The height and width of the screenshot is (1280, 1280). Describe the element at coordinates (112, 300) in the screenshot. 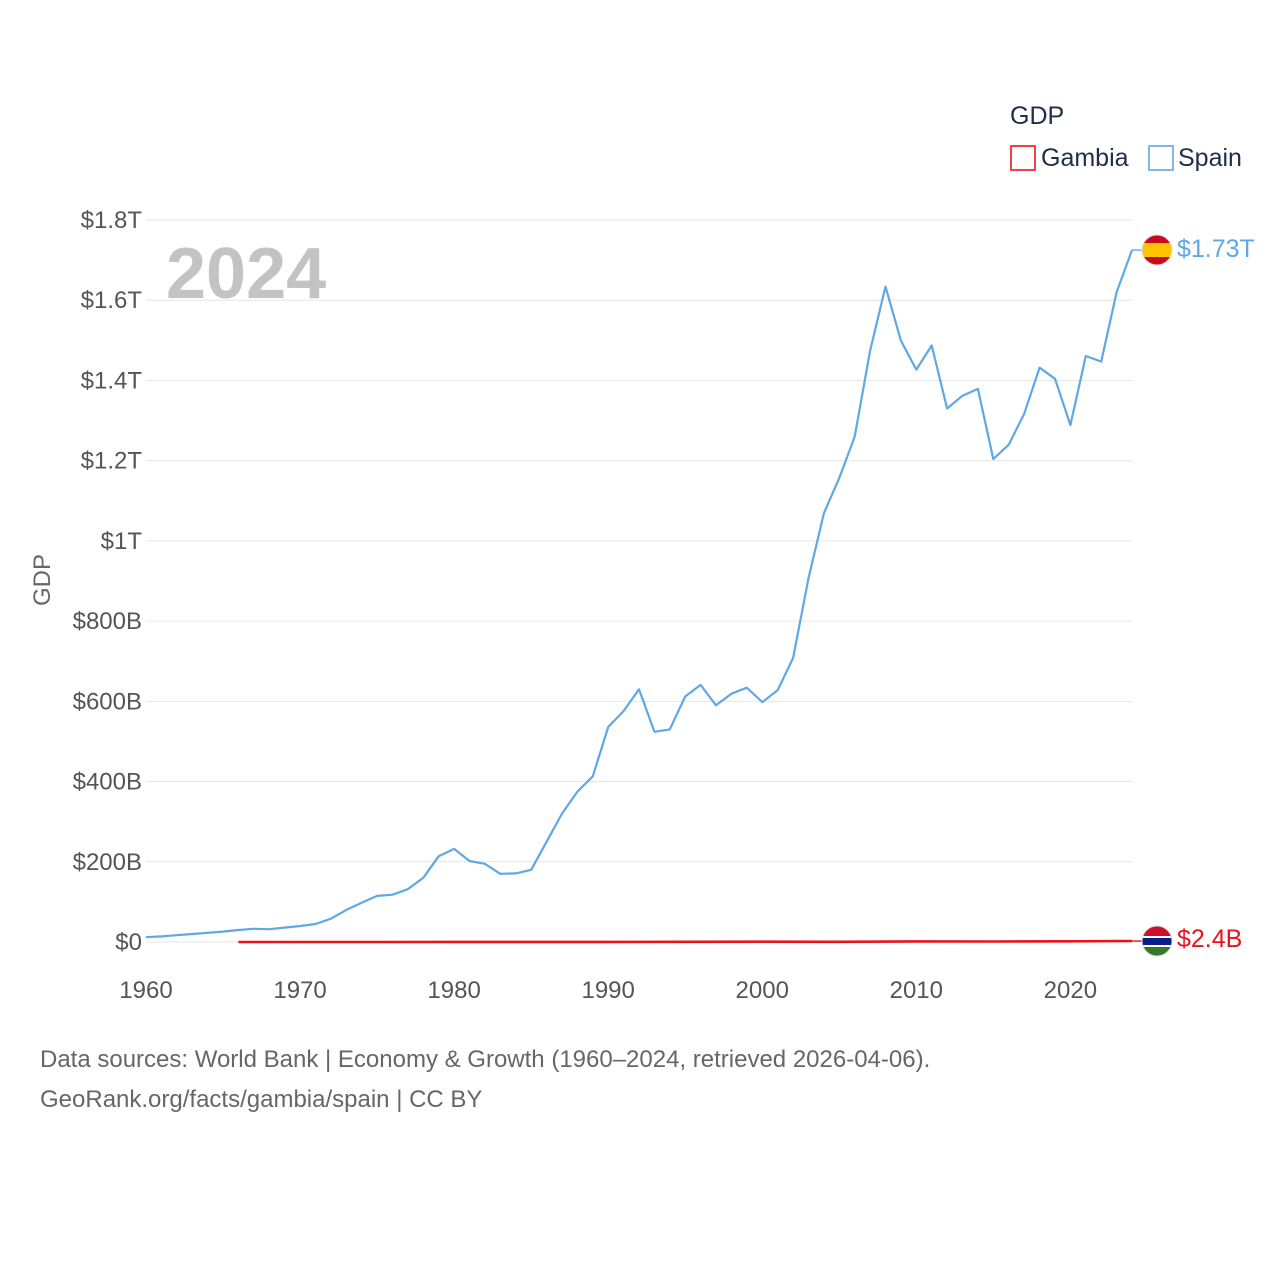

I see `y-tick-label: $1.6T` at that location.